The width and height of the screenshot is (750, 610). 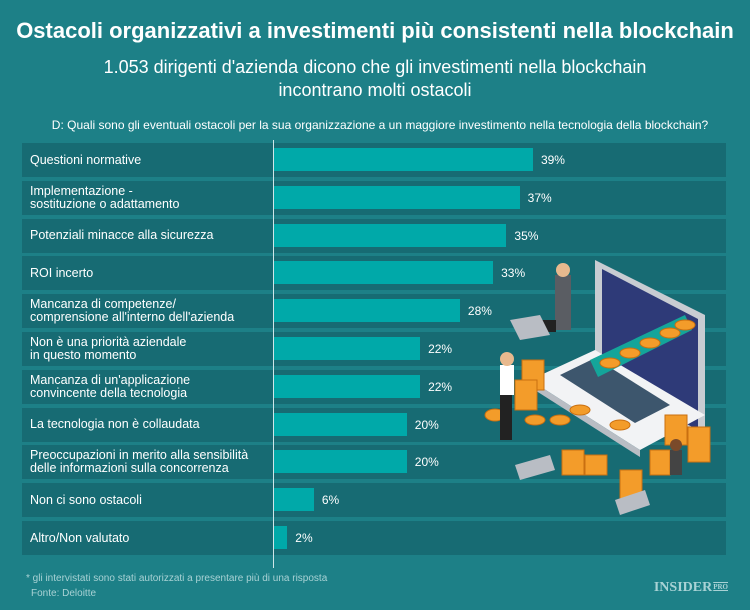 I want to click on bar-row: Non ci sono ostacoli 6%, so click(x=374, y=500).